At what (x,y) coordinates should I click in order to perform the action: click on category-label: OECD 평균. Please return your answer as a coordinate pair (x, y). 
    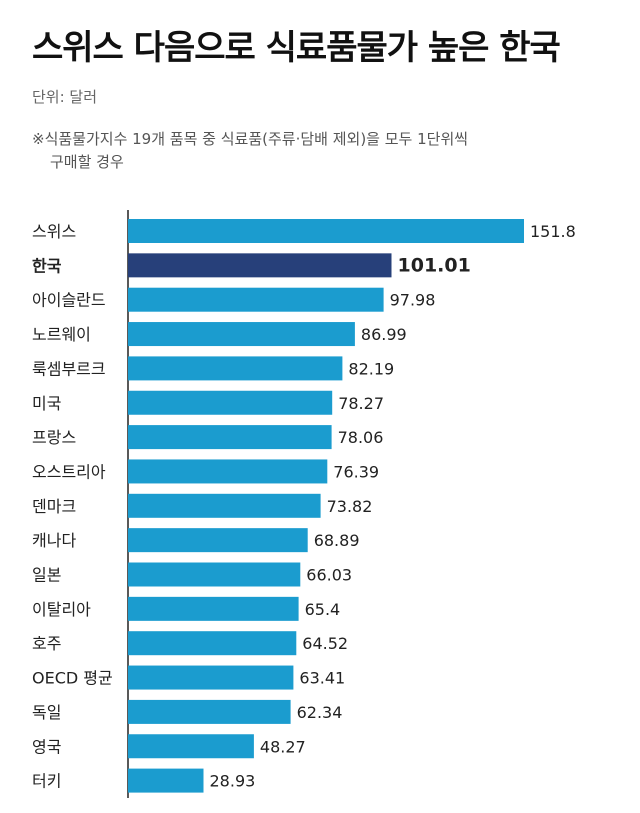
    Looking at the image, I should click on (72, 678).